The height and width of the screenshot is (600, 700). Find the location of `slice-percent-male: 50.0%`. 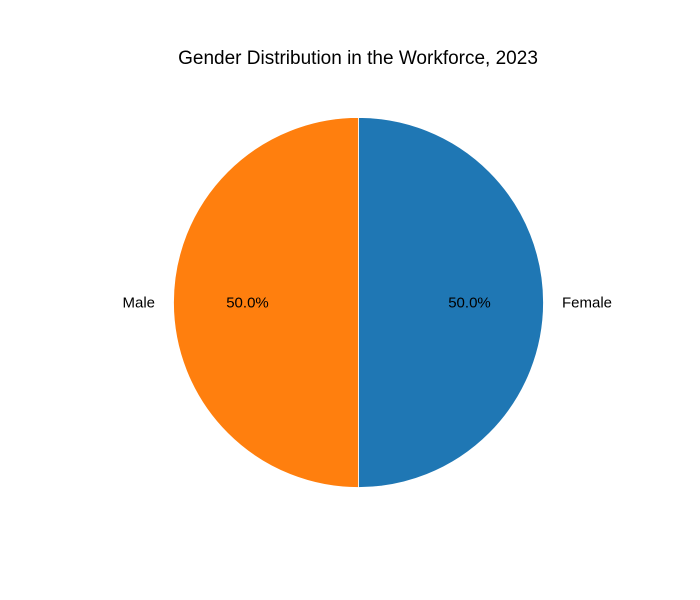

slice-percent-male: 50.0% is located at coordinates (247, 303).